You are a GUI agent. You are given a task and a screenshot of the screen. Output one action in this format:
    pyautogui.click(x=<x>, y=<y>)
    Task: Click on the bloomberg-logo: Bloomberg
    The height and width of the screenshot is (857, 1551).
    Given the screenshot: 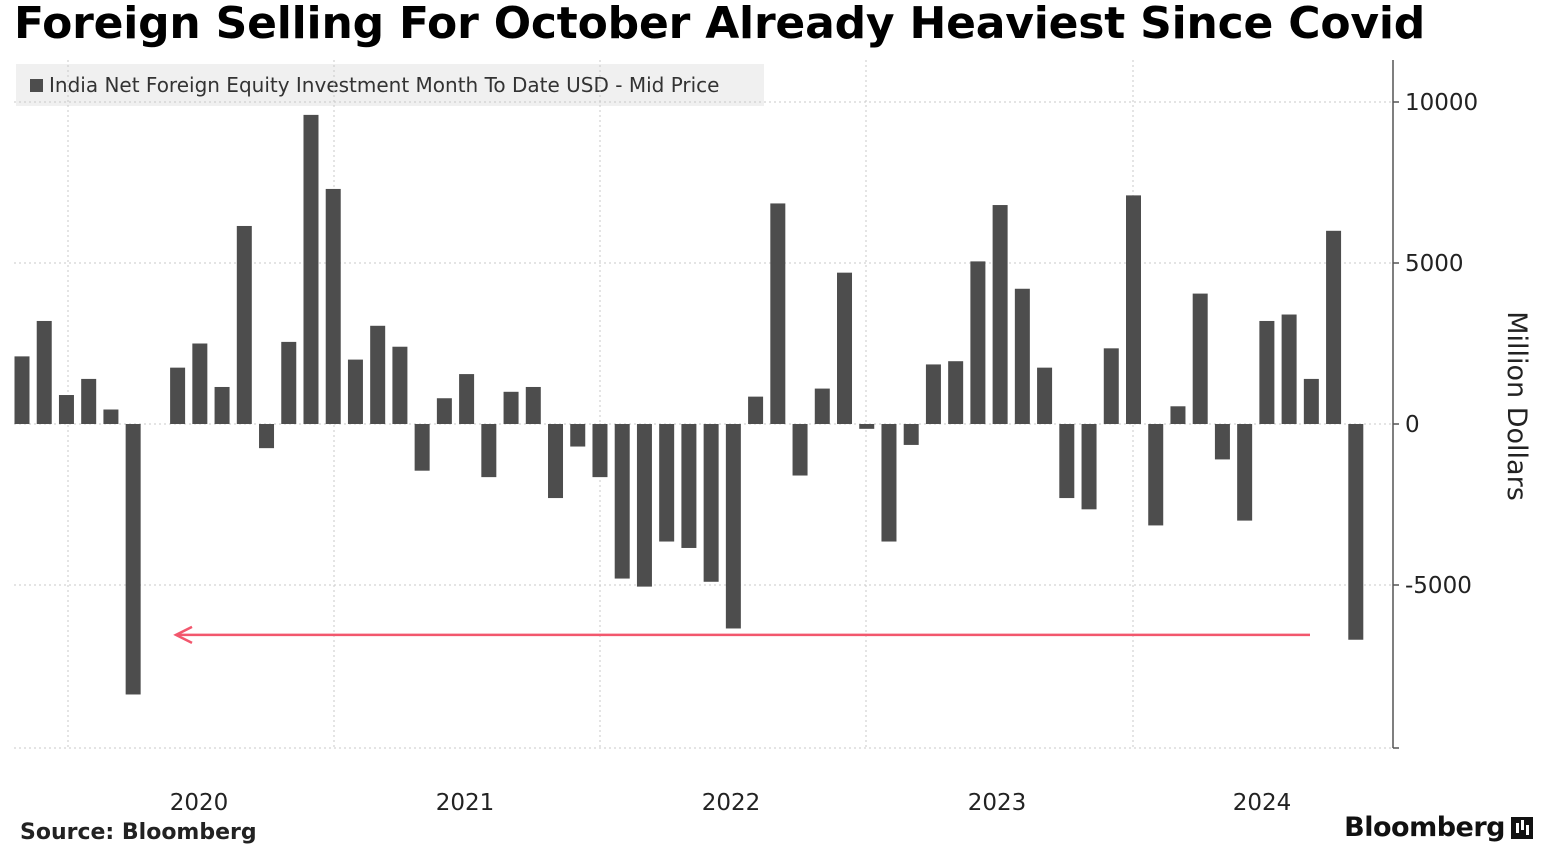 What is the action you would take?
    pyautogui.click(x=1438, y=827)
    